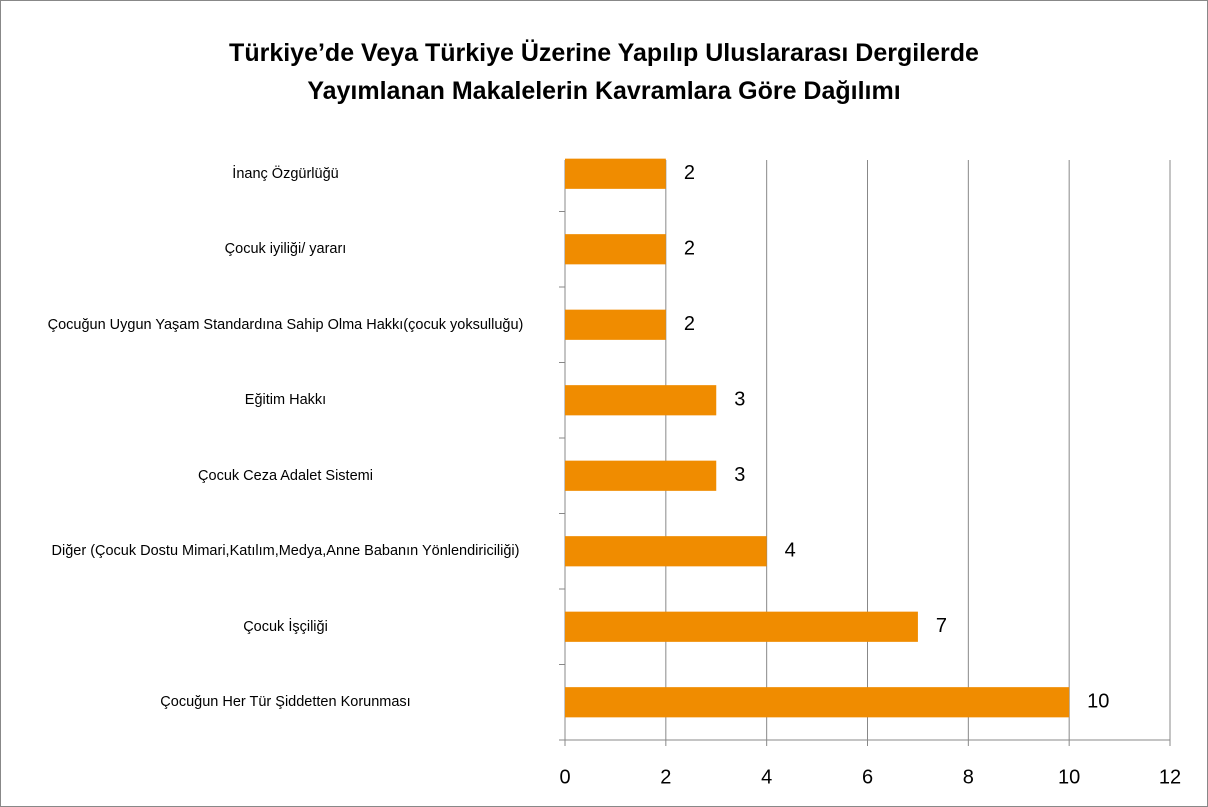 This screenshot has width=1208, height=807. I want to click on x-tick-label: 2, so click(665, 777).